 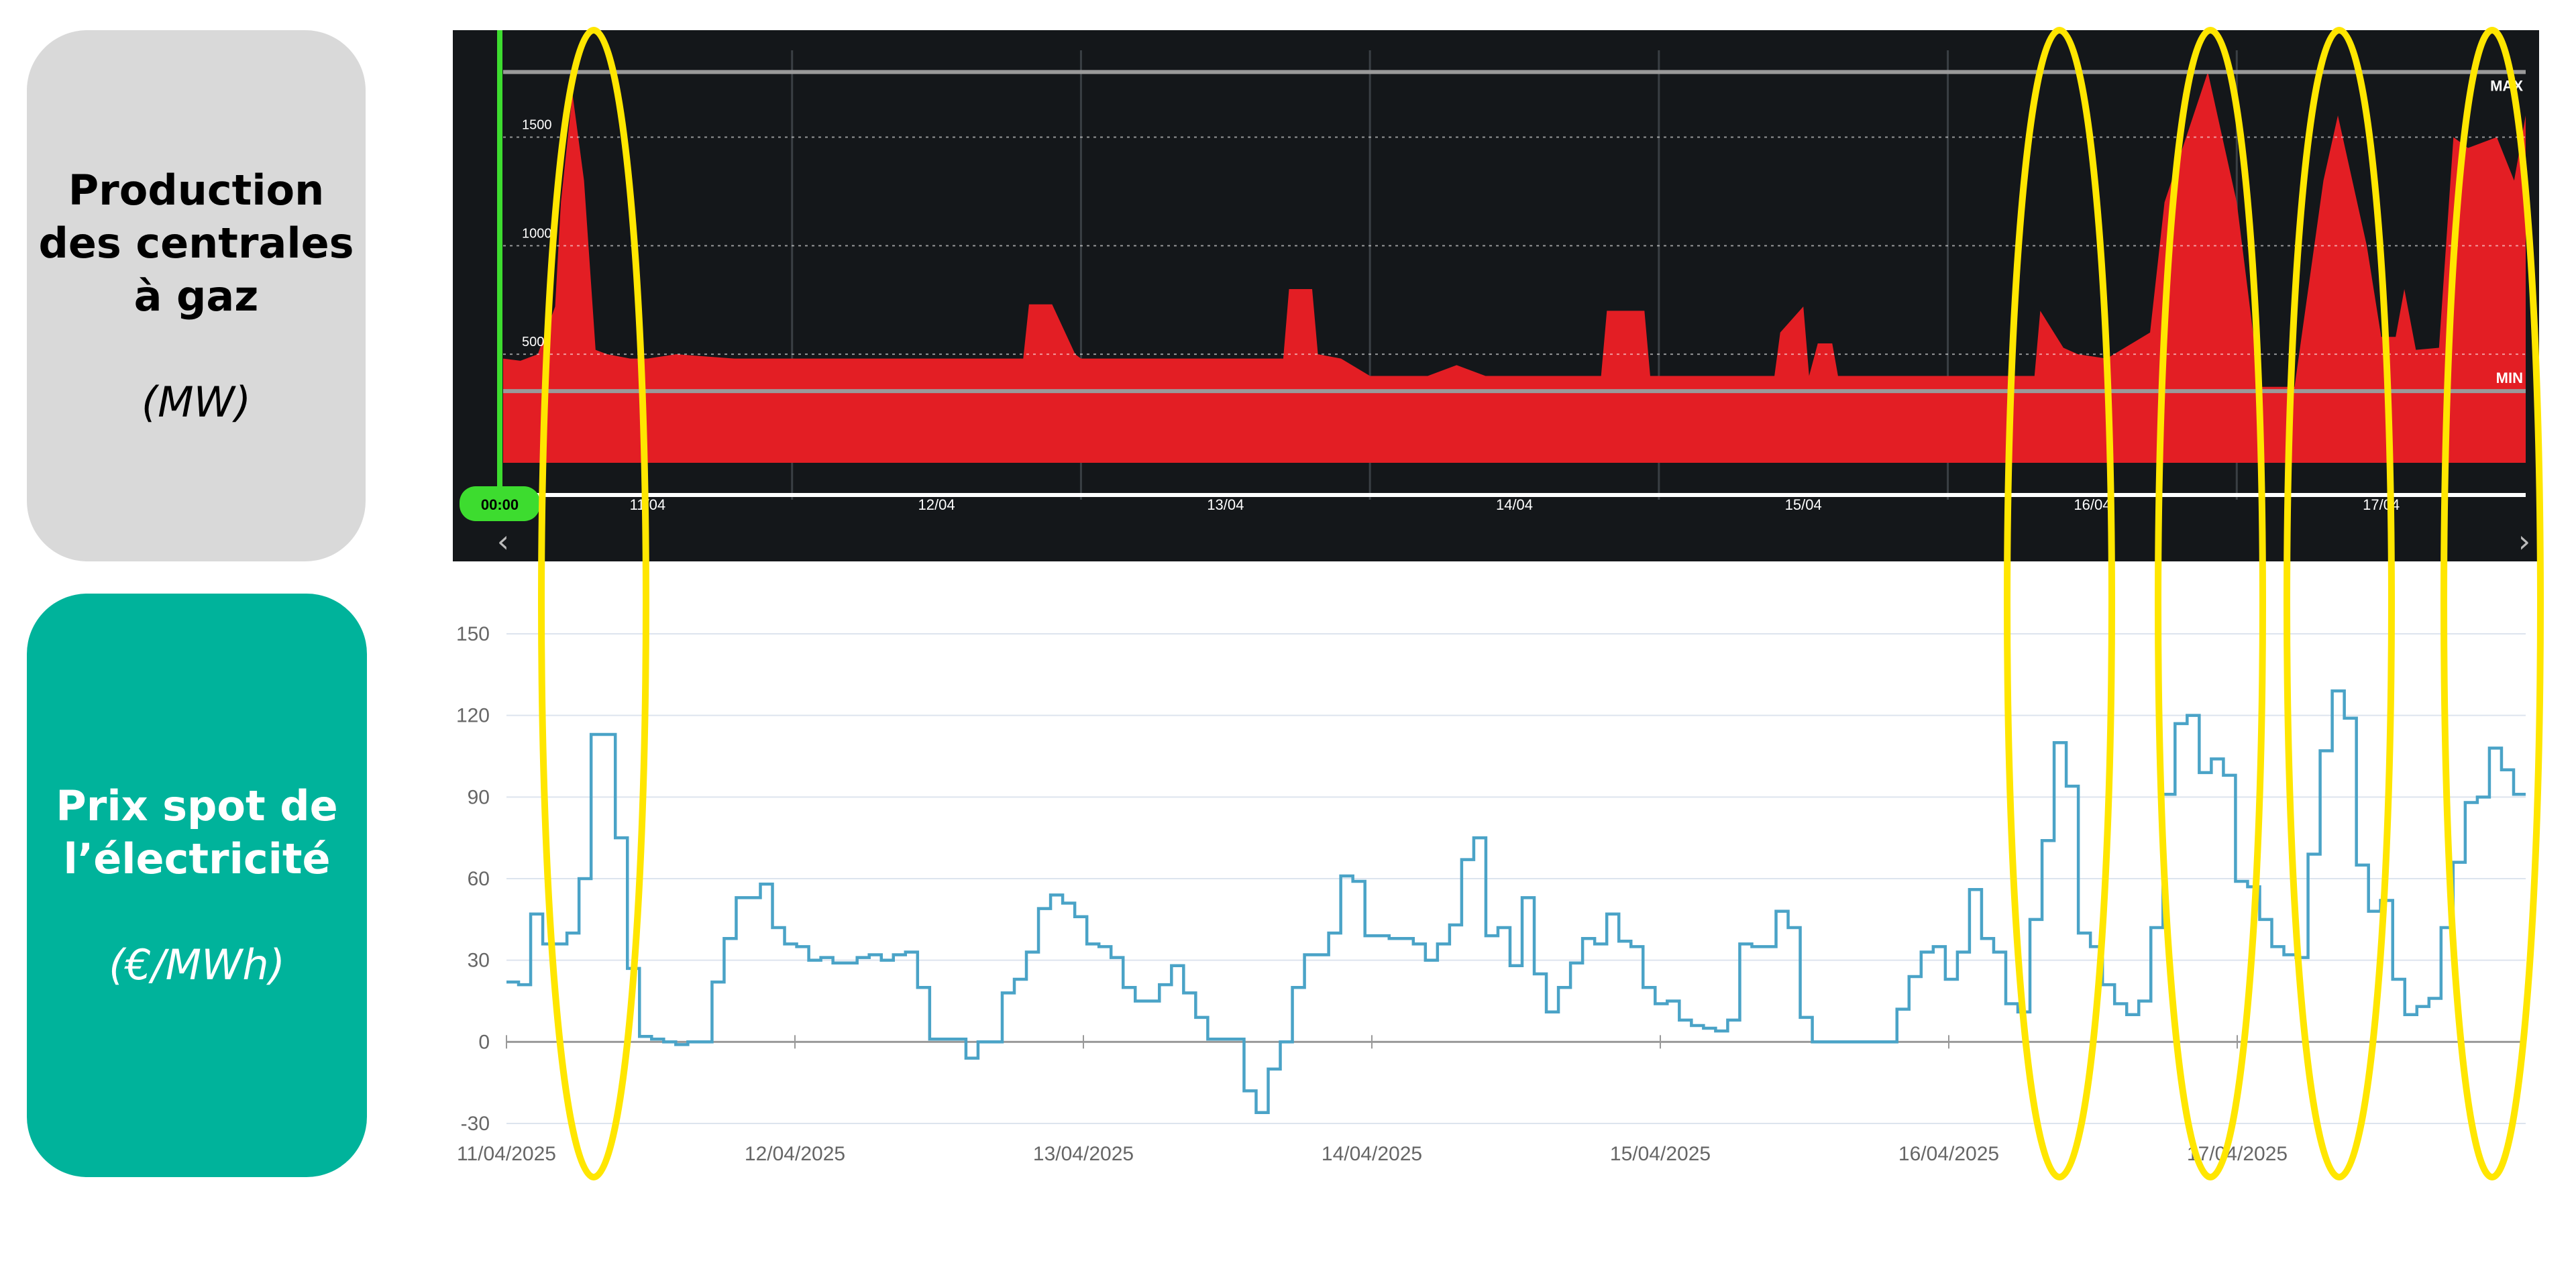 I want to click on price-x-tick-label: 11/04/2025, so click(x=506, y=1154).